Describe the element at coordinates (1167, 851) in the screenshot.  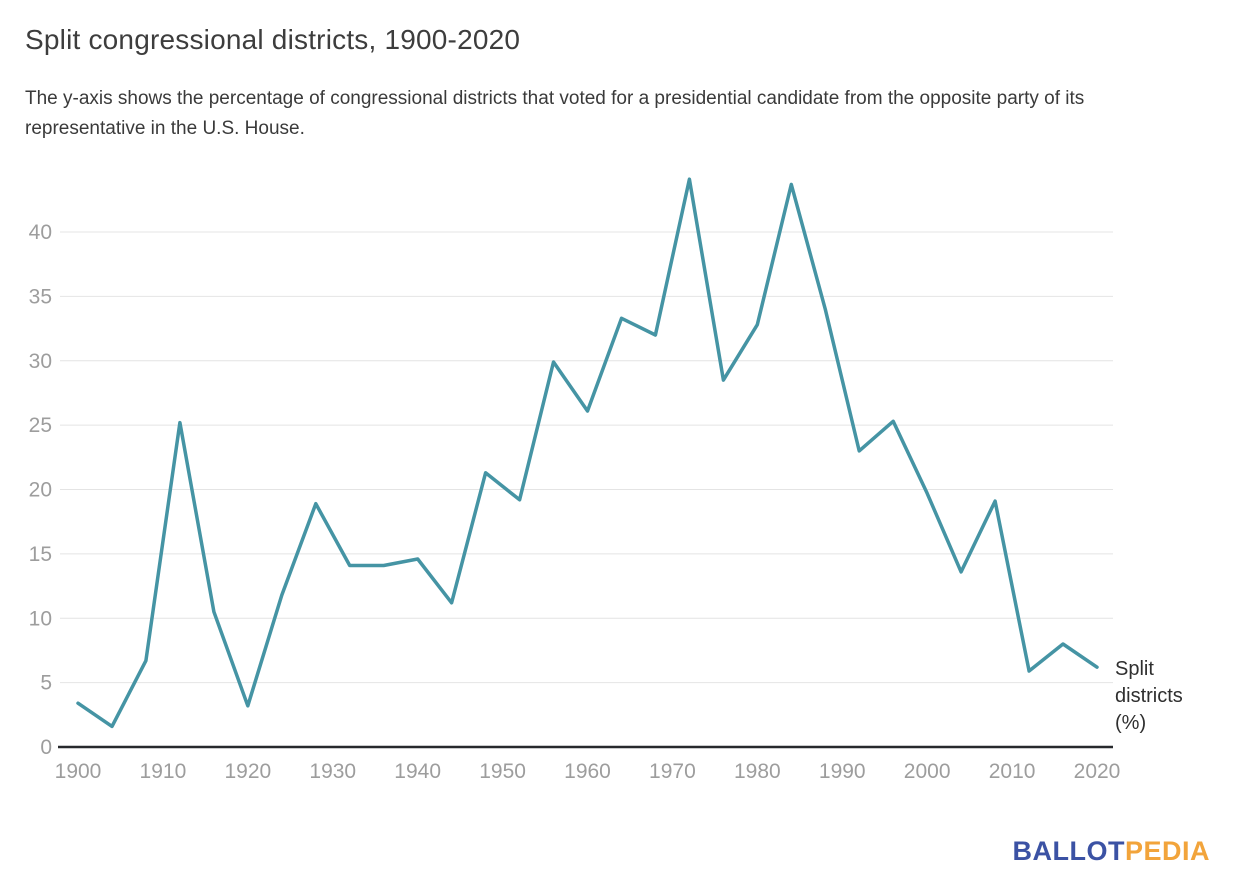
I see `logo-text-pedia: PEDIA` at that location.